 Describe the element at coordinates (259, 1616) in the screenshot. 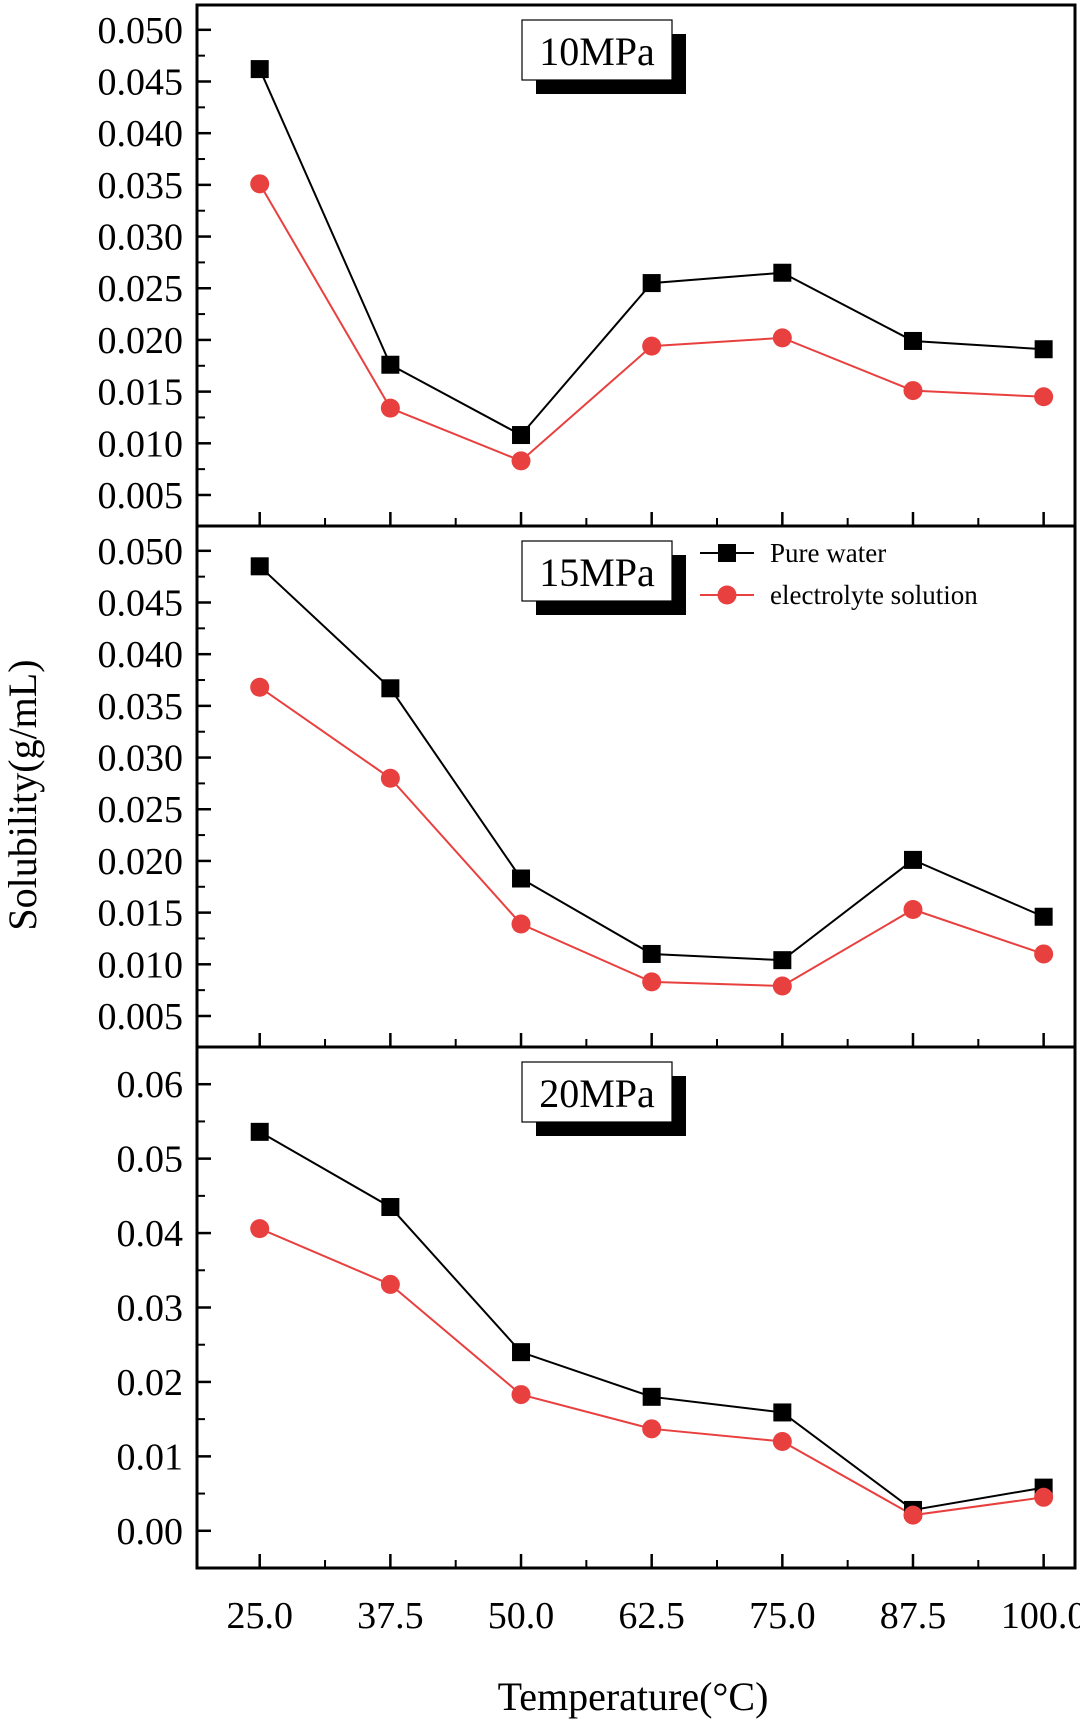

I see `x-tick-label: 25.0` at that location.